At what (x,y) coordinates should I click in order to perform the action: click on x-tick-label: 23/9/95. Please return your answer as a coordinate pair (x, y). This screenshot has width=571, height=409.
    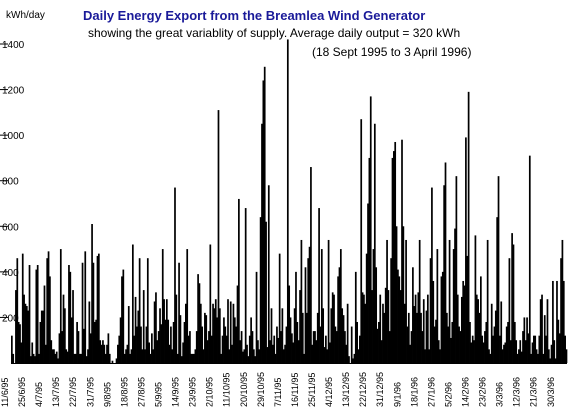
    Looking at the image, I should click on (193, 392).